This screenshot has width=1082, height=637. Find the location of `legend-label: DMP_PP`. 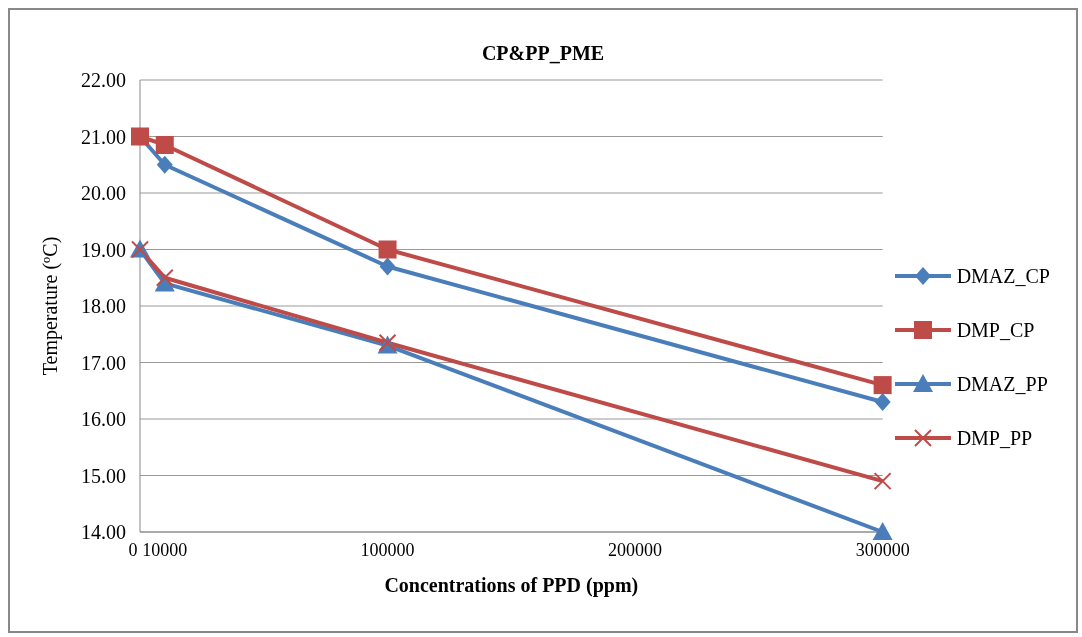

legend-label: DMP_PP is located at coordinates (994, 438).